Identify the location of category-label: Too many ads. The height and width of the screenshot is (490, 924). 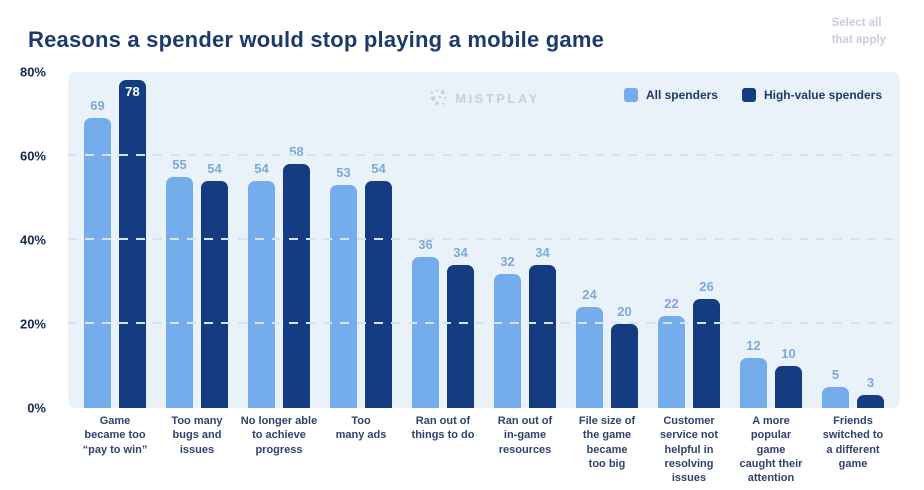
(361, 428).